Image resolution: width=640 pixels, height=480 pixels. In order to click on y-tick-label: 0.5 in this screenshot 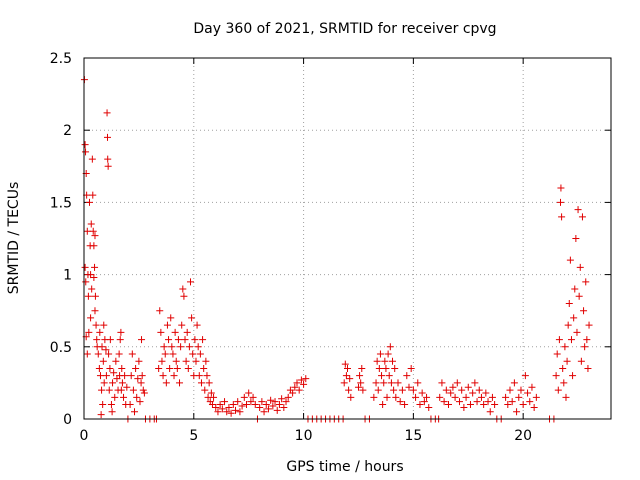, I will do `click(61, 348)`.